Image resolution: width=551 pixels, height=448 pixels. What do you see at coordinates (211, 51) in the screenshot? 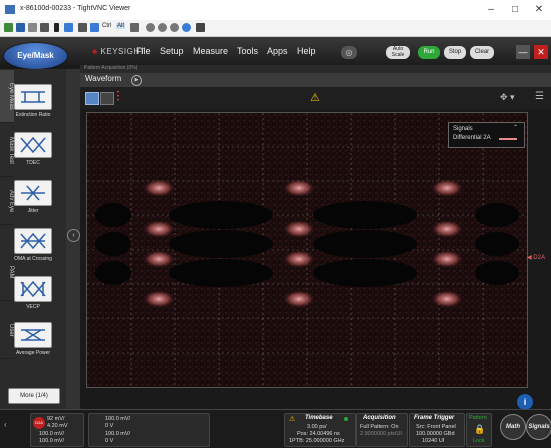
I see `menu-measure: Measure` at bounding box center [211, 51].